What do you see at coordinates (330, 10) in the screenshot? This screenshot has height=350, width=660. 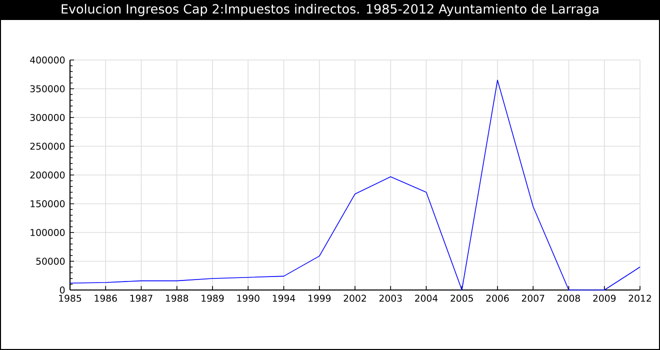 I see `chart-title: Evolucion Ingresos Cap 2:Impuestos indirectos. 1985-2012 Ayuntamiento de Larraga` at bounding box center [330, 10].